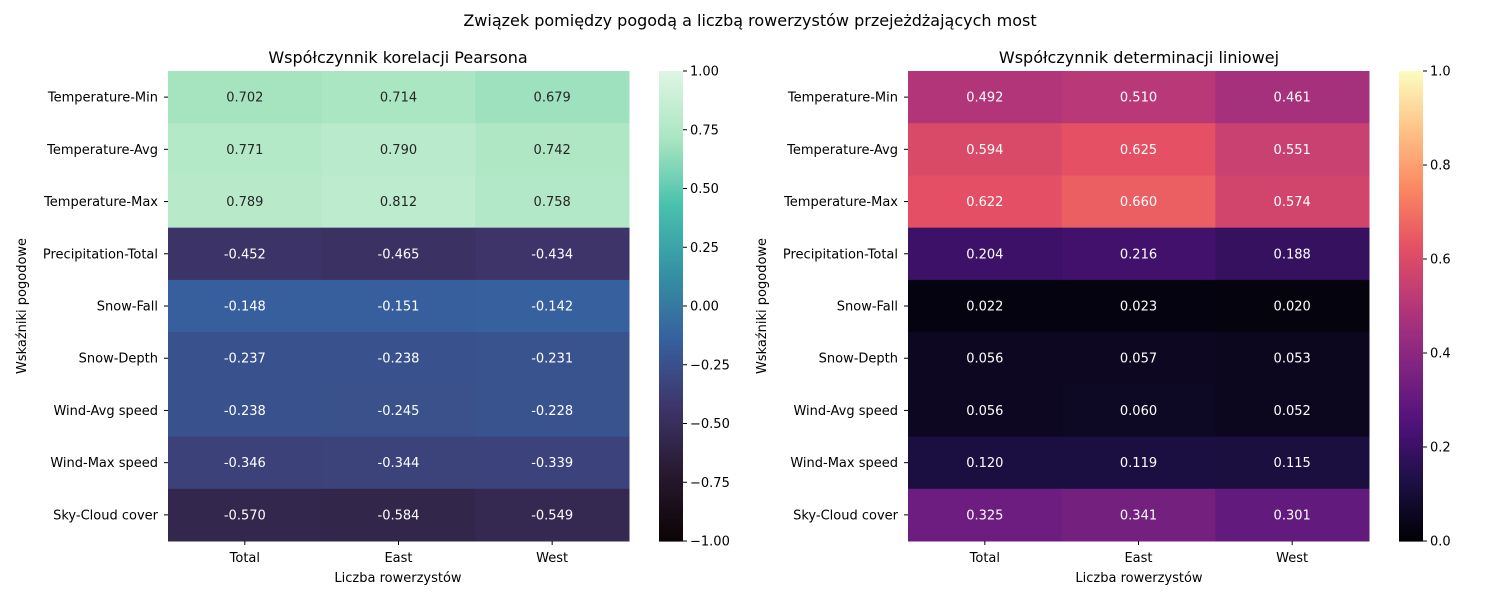  I want to click on x-axis-label-determination: Liczba rowerzystów, so click(1139, 578).